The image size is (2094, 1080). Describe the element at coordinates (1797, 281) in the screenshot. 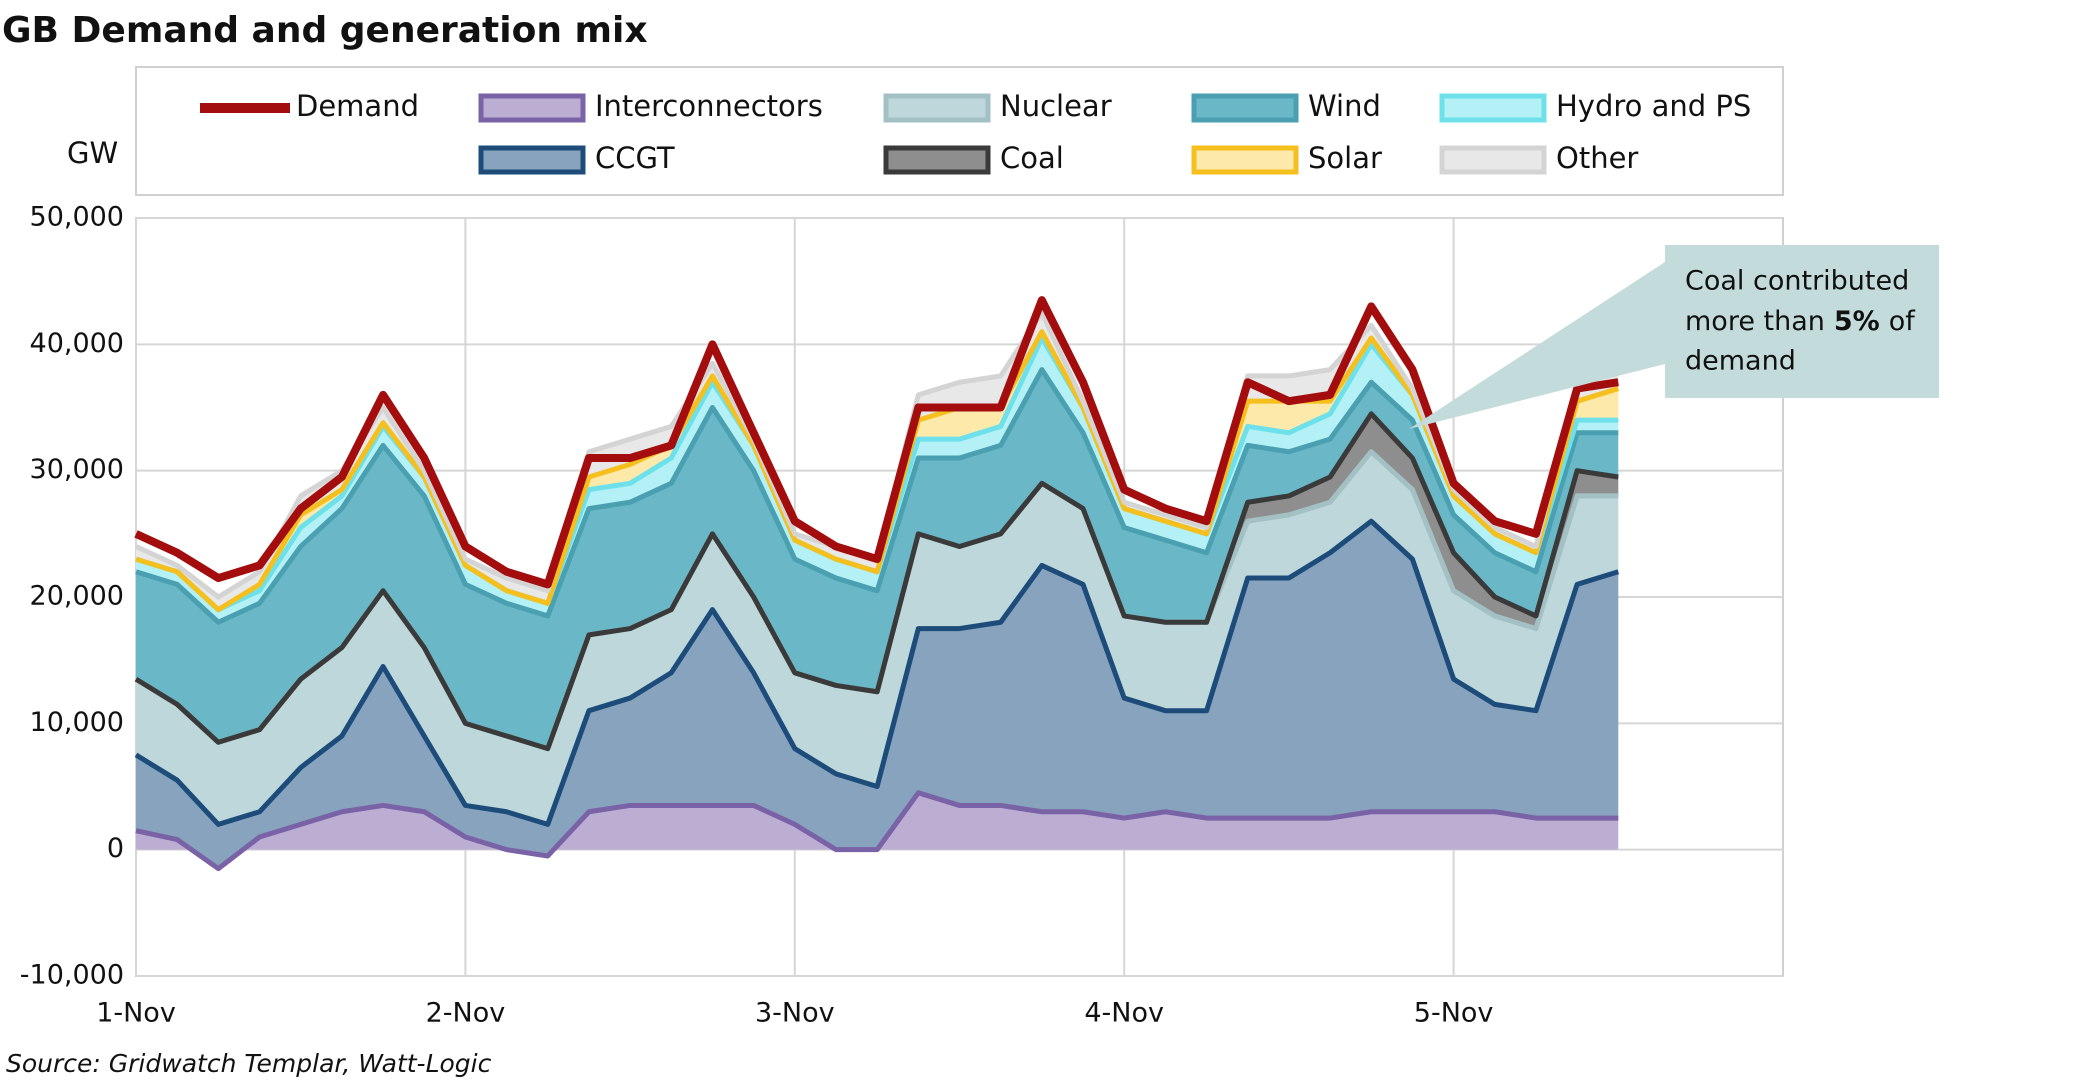

I see `annotation-line: Coal contributed` at that location.